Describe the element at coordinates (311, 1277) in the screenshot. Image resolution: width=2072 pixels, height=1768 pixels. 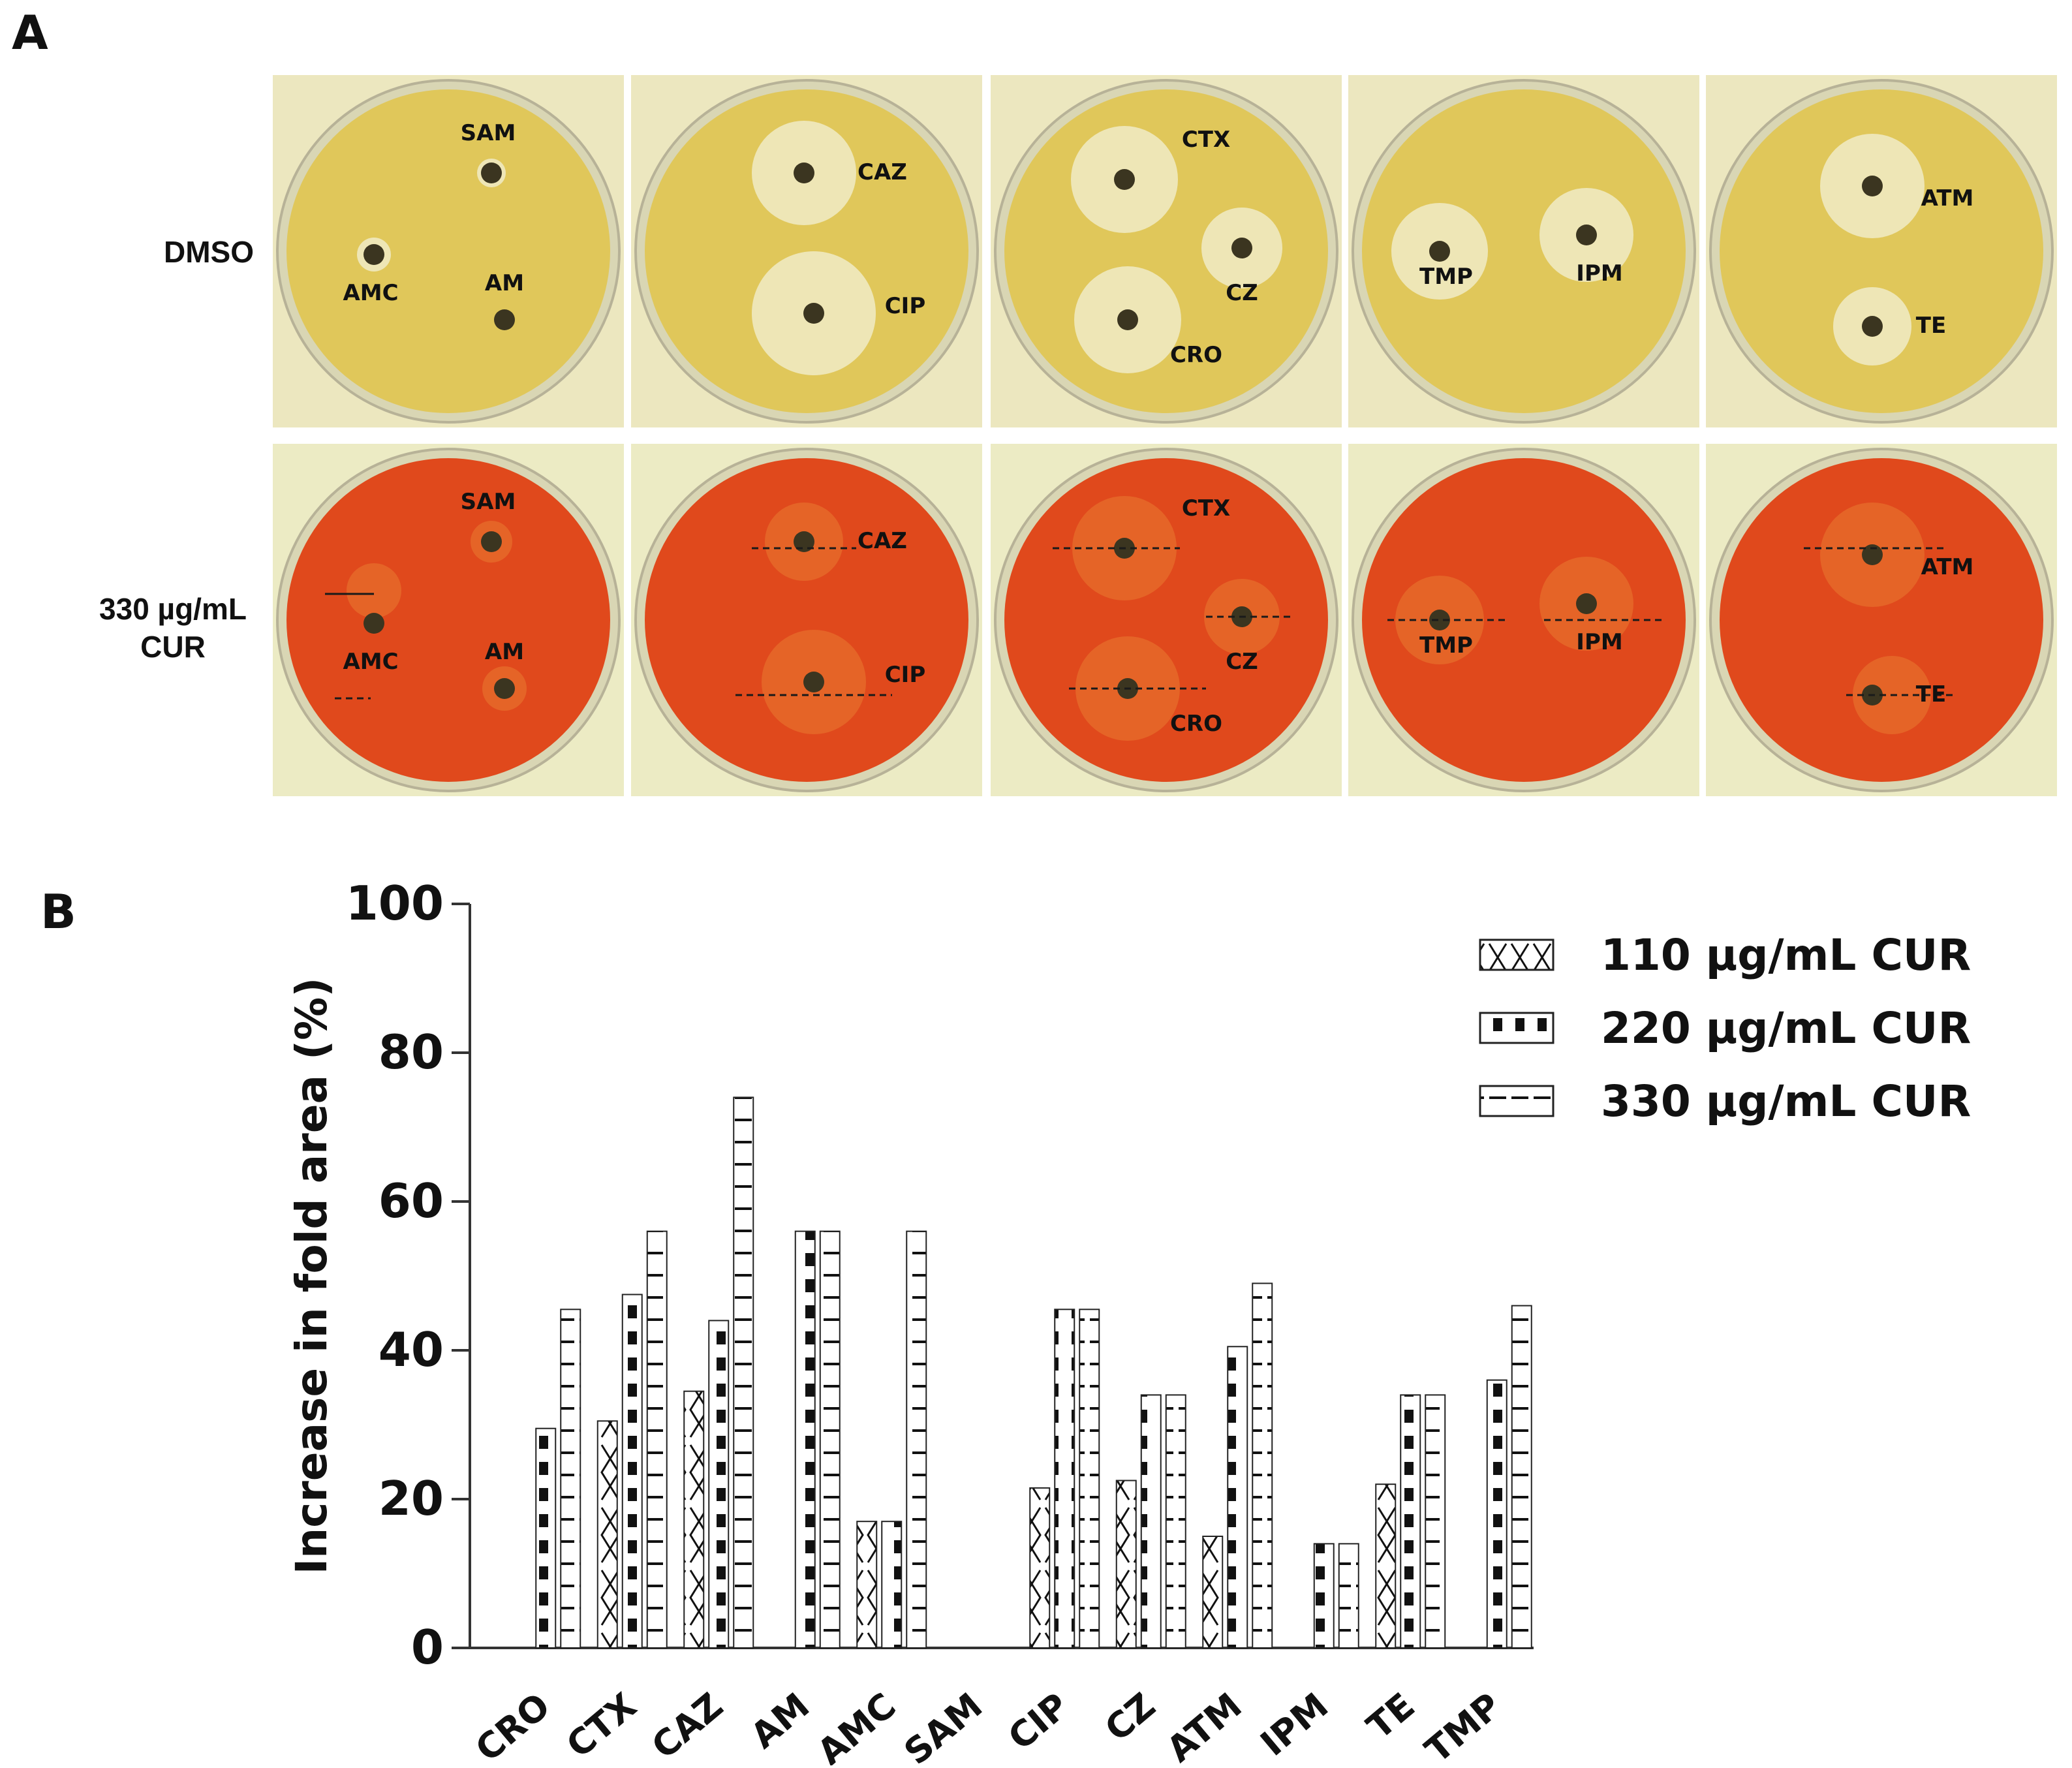
I see `y-axis-label: Increase in fold area (%)` at that location.